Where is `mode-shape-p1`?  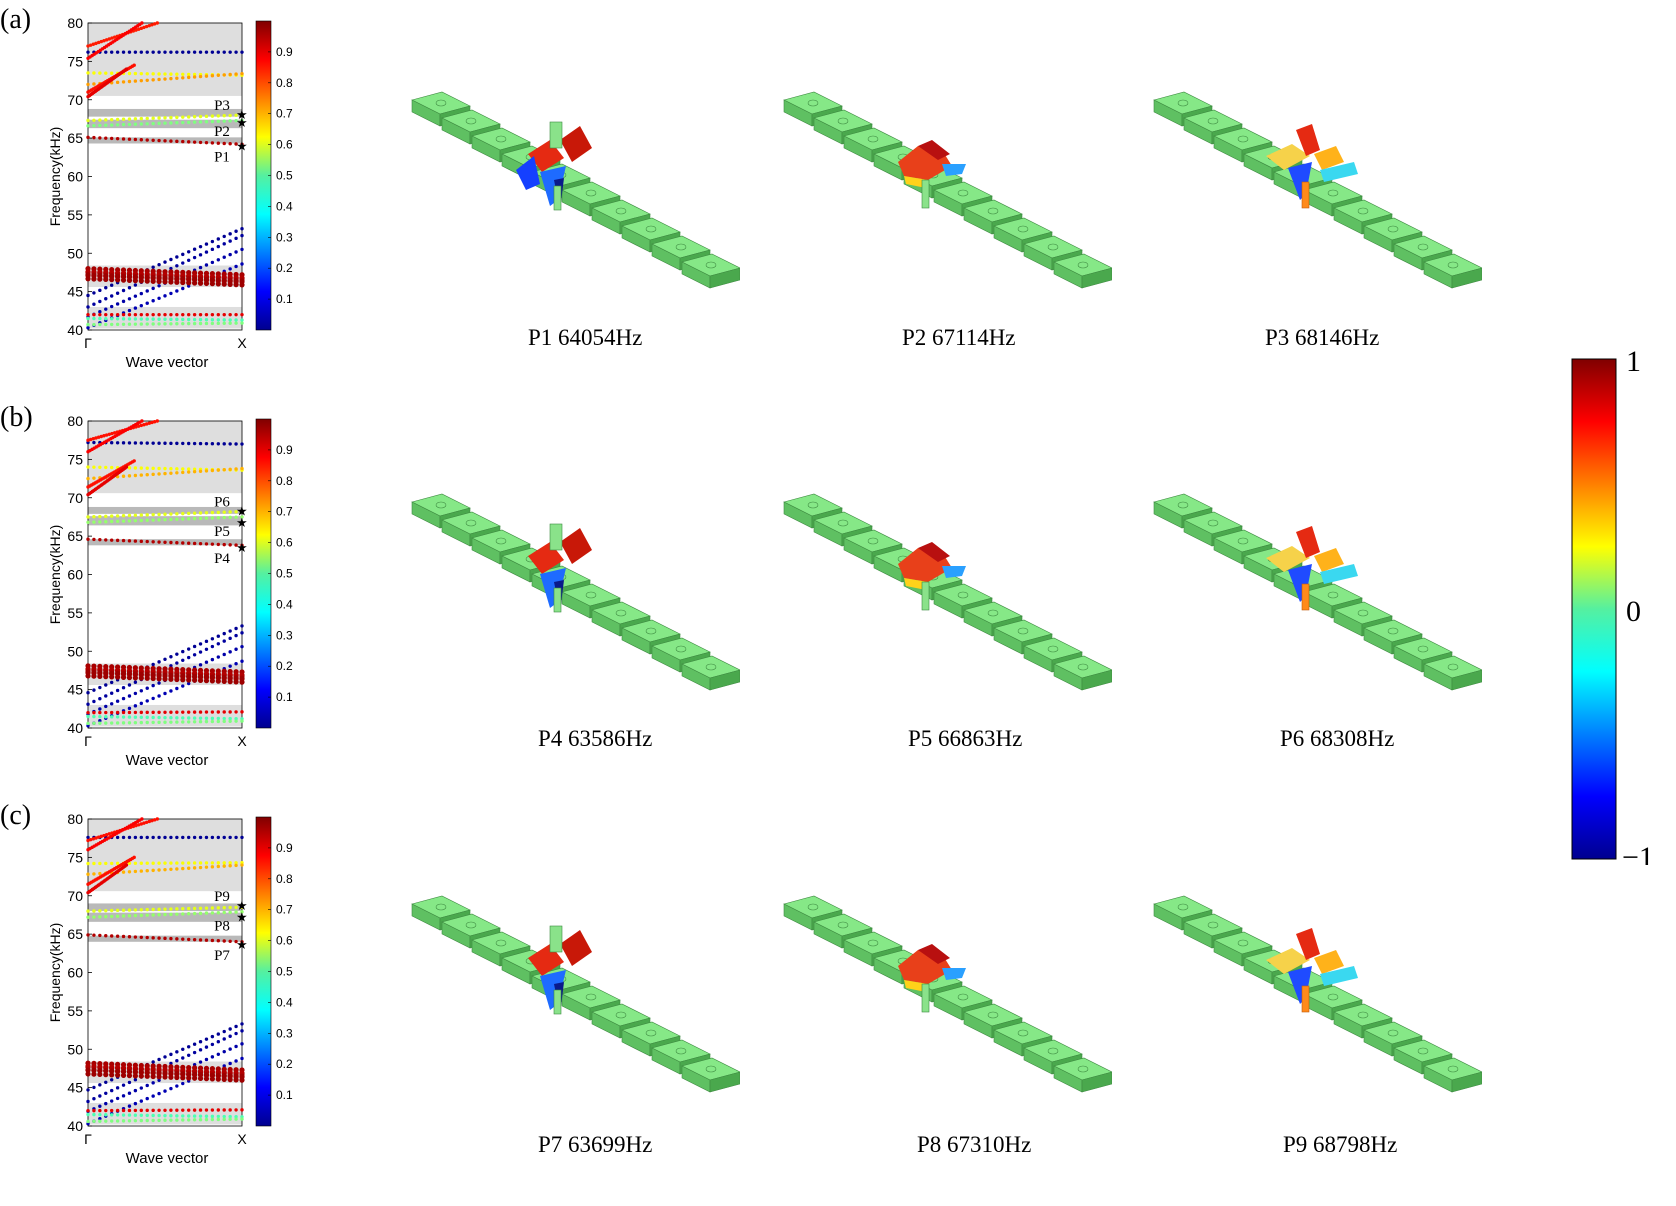
mode-shape-p1 is located at coordinates (575, 190).